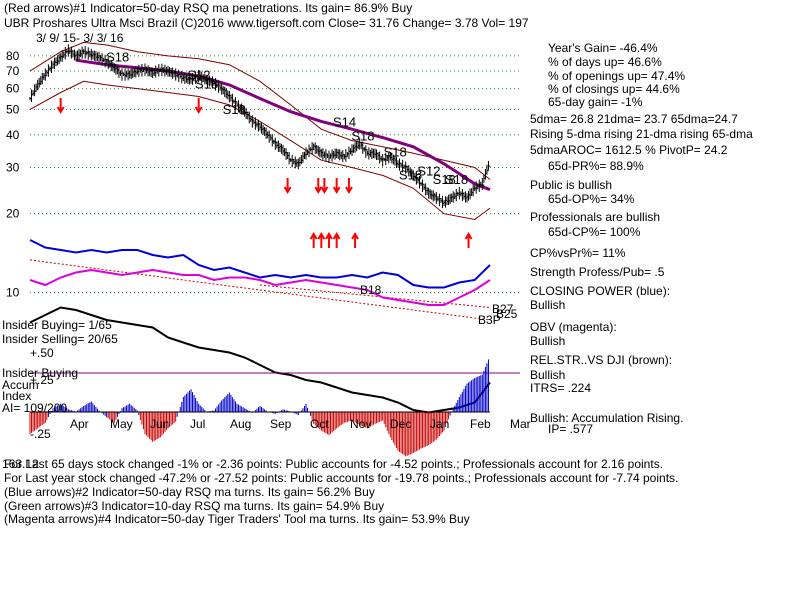 This screenshot has width=800, height=600. What do you see at coordinates (13, 56) in the screenshot?
I see `y-tick-label: 80` at bounding box center [13, 56].